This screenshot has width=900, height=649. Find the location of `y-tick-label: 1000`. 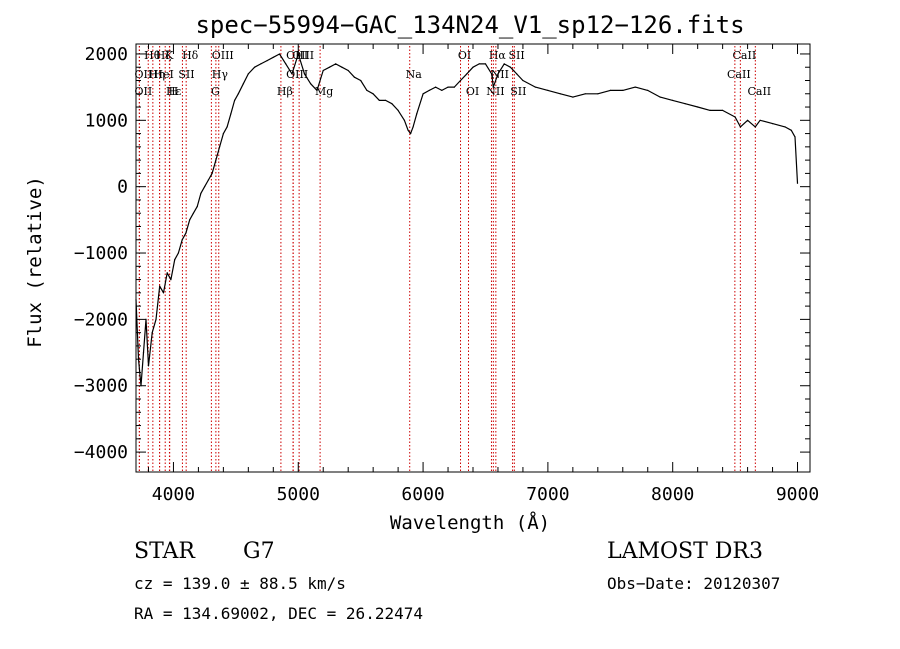

y-tick-label: 1000 is located at coordinates (106, 120).